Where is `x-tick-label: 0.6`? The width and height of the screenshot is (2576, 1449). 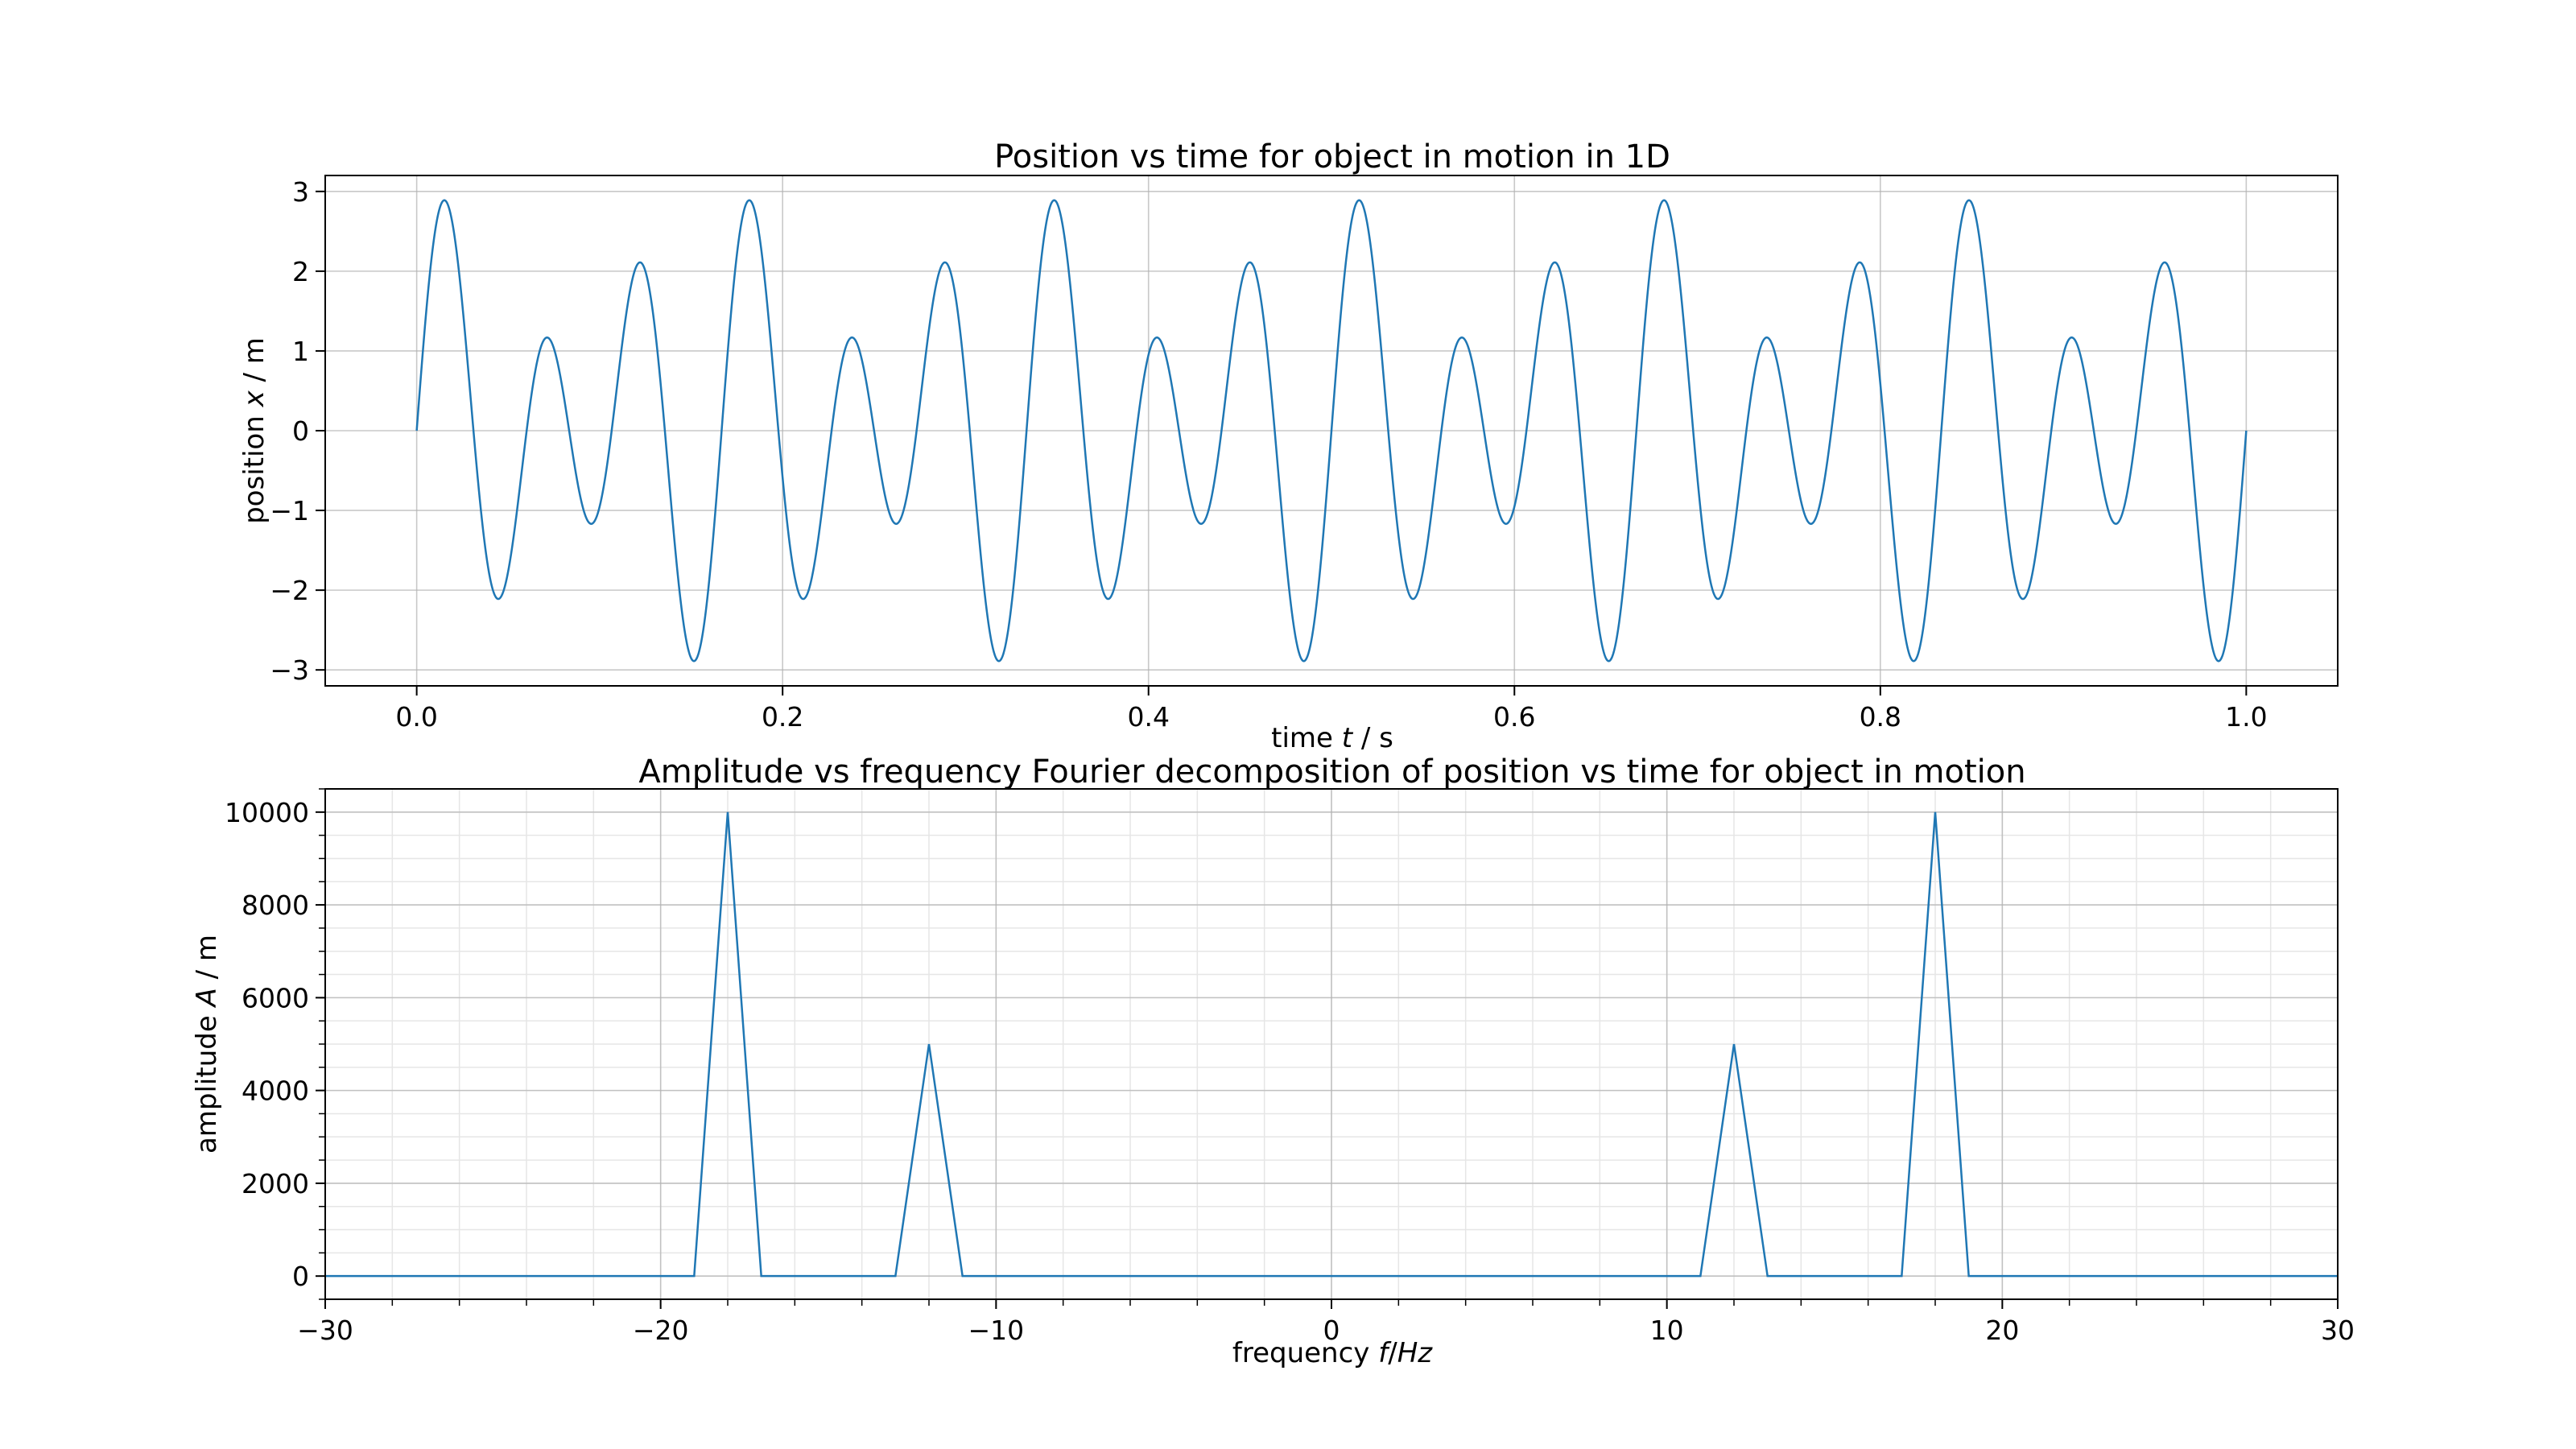
x-tick-label: 0.6 is located at coordinates (1514, 717).